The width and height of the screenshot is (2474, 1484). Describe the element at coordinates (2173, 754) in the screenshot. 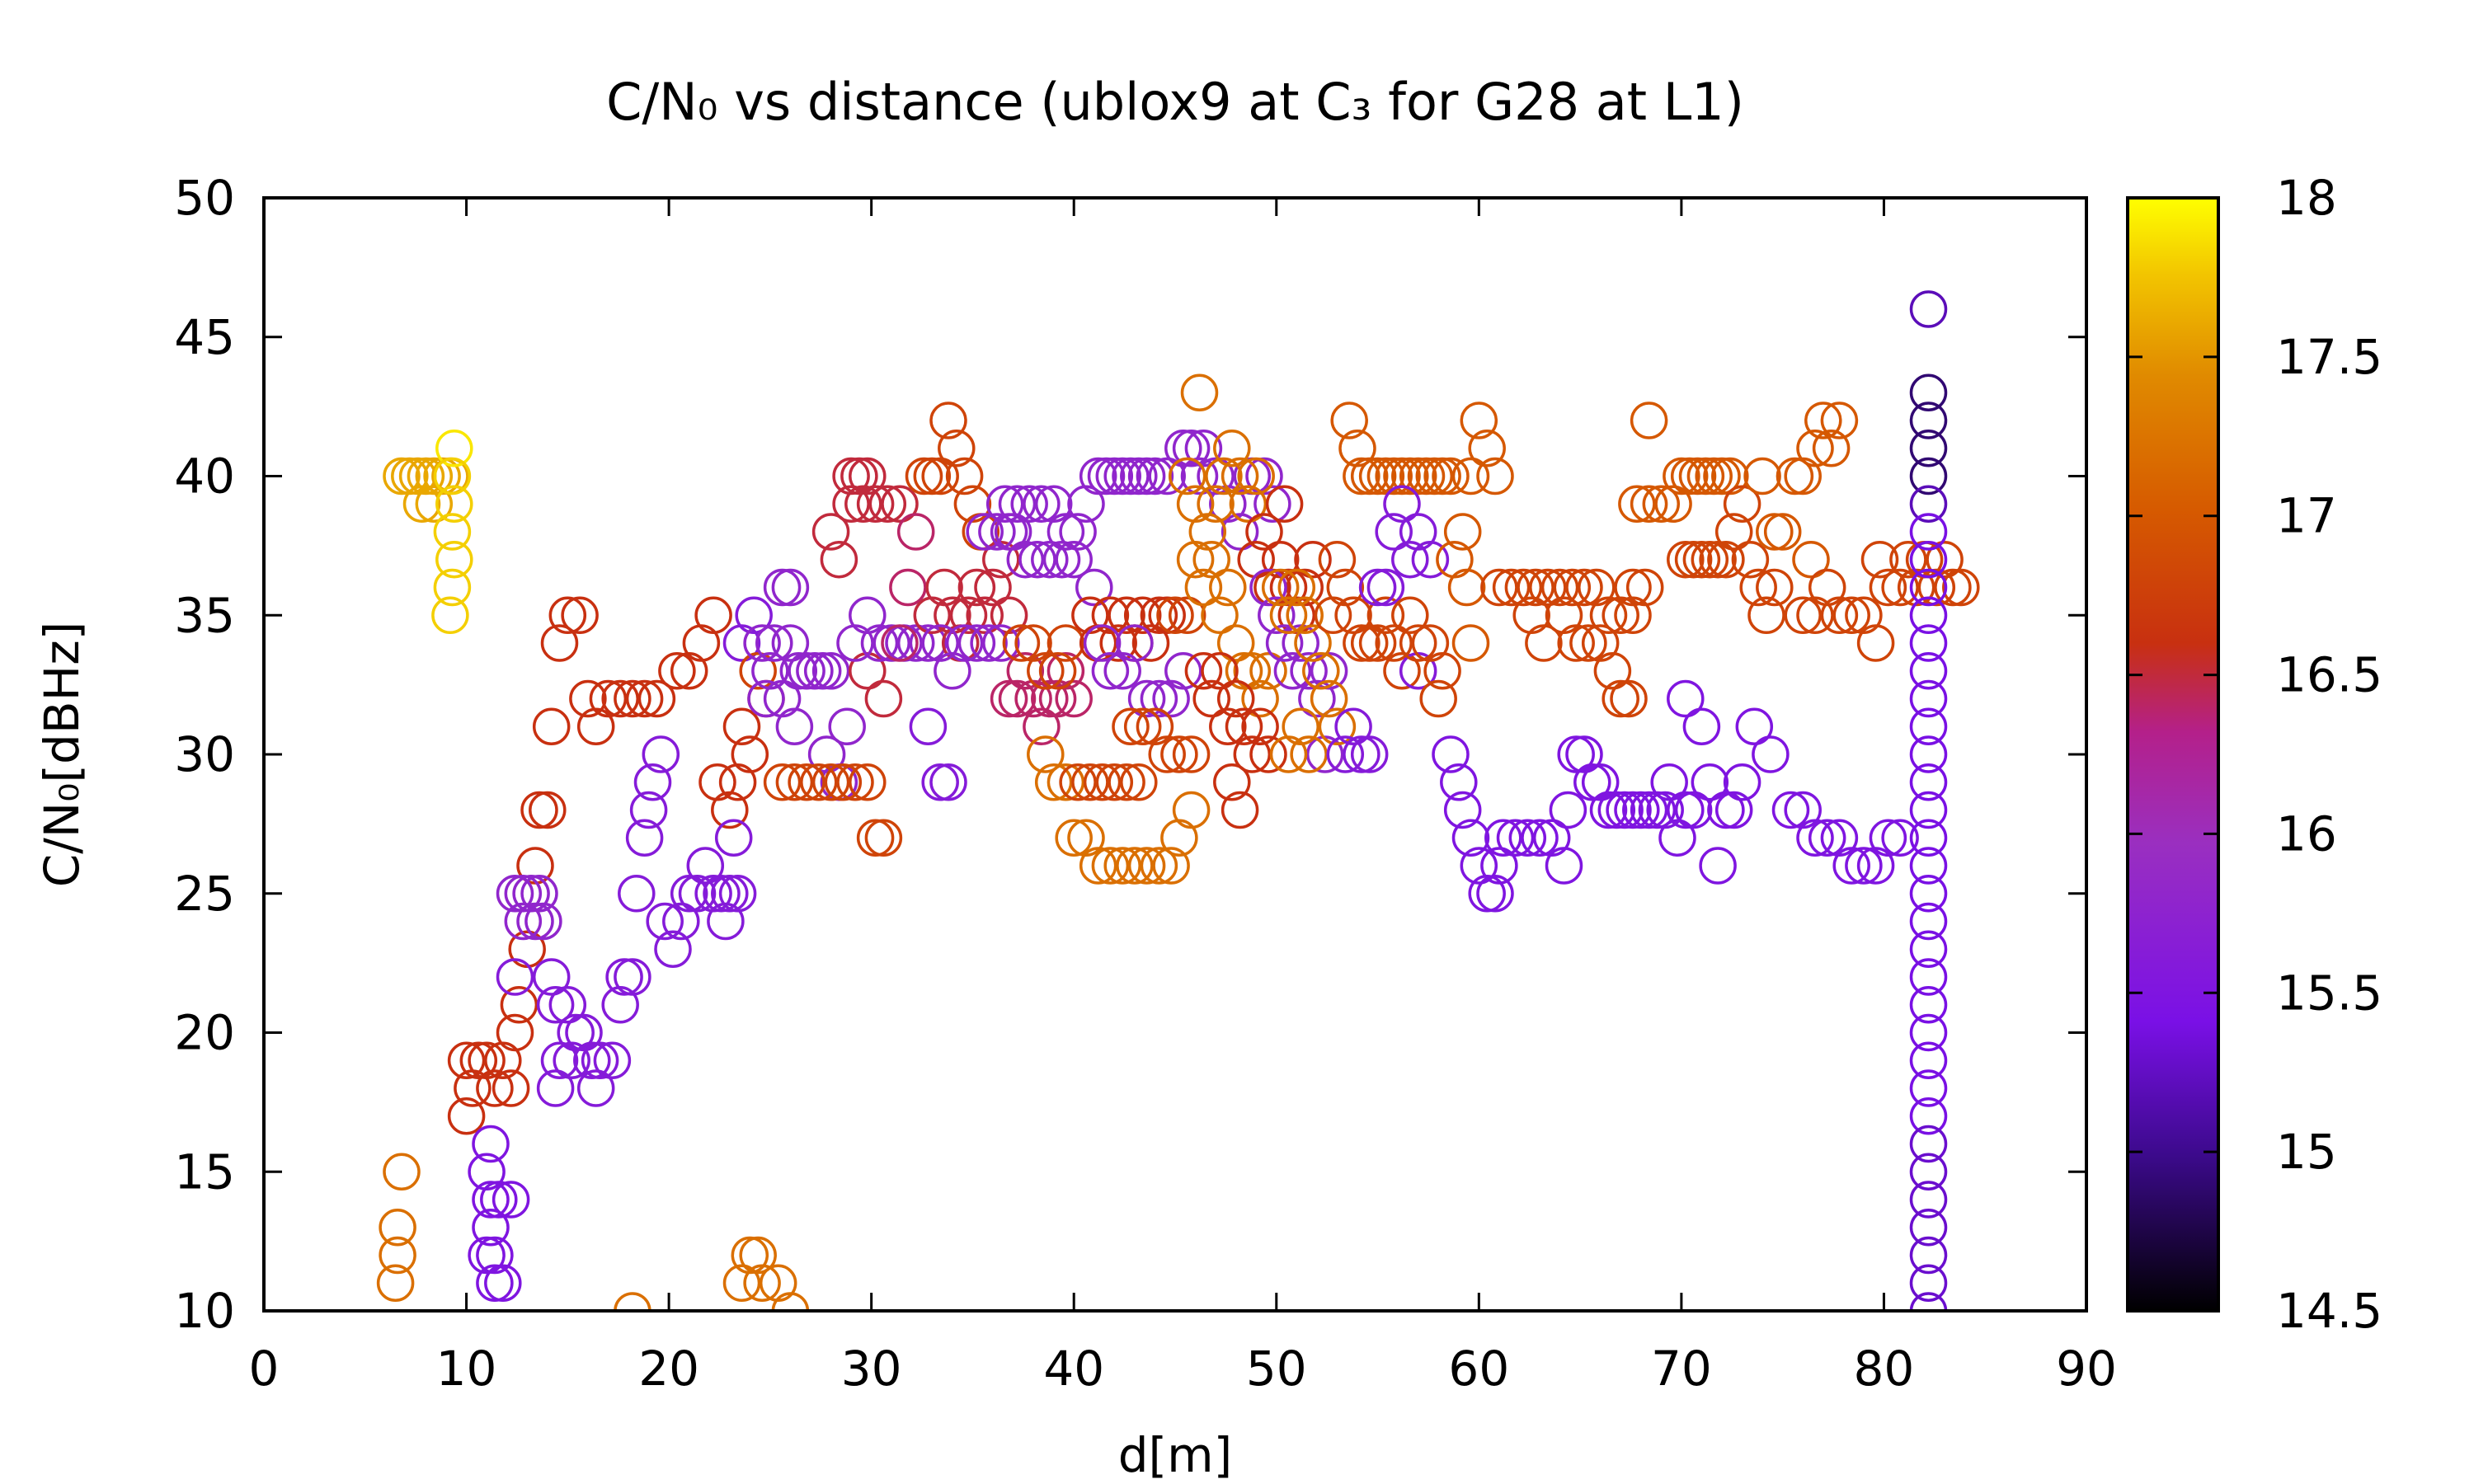

I see `colorbar` at that location.